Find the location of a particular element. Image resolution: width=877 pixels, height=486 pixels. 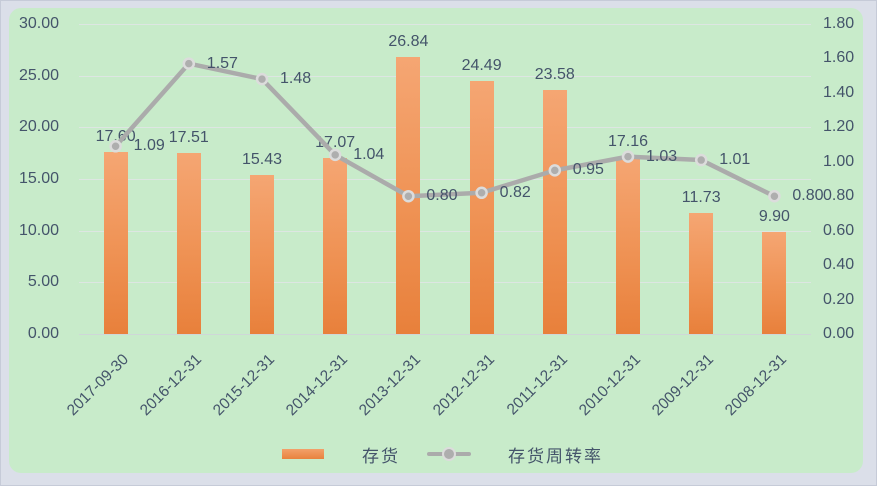

line-series-swatch-icon is located at coordinates (449, 454).